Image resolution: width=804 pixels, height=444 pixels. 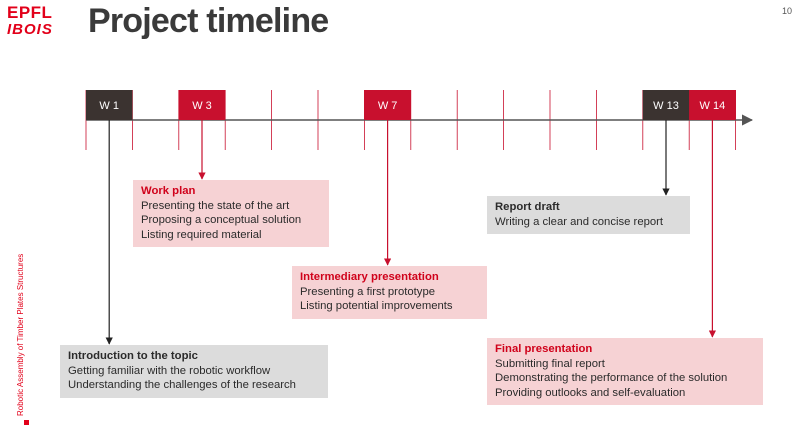 What do you see at coordinates (369, 277) in the screenshot?
I see `box-intermediary-title: Intermediary presentation` at bounding box center [369, 277].